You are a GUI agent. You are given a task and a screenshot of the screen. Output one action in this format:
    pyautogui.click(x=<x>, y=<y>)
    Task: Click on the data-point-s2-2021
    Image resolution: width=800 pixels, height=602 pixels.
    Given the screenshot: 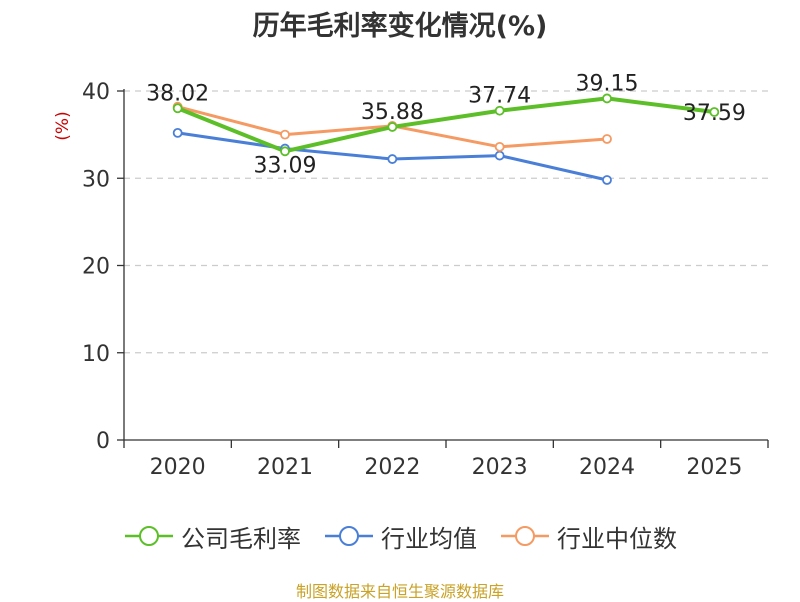 What is the action you would take?
    pyautogui.click(x=285, y=134)
    